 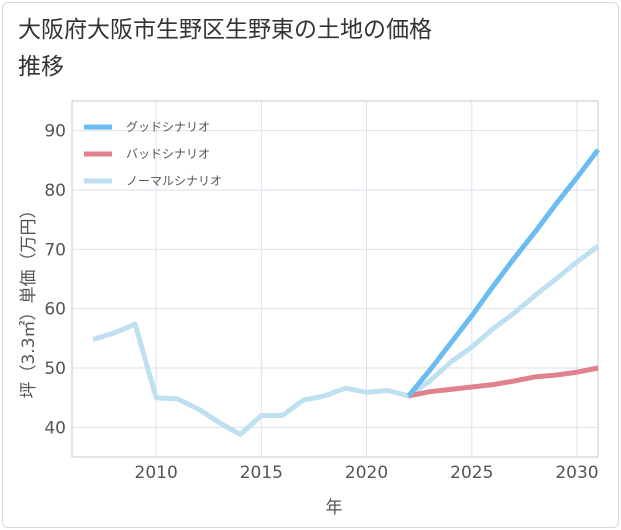 What do you see at coordinates (225, 48) in the screenshot?
I see `chart-title: 大阪府大阪市生野区生野東の土地の価格推移` at bounding box center [225, 48].